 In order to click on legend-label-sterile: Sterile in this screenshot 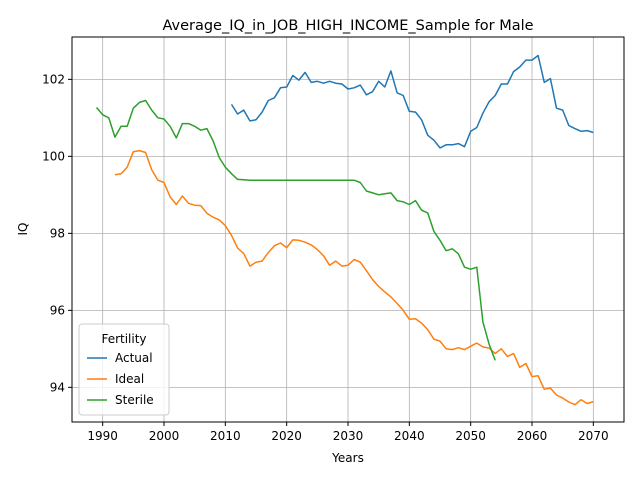, I will do `click(134, 400)`.